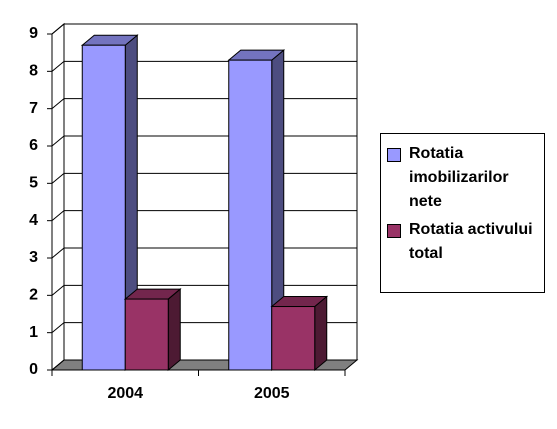 The height and width of the screenshot is (429, 557). I want to click on y-tick-label: 4, so click(33, 220).